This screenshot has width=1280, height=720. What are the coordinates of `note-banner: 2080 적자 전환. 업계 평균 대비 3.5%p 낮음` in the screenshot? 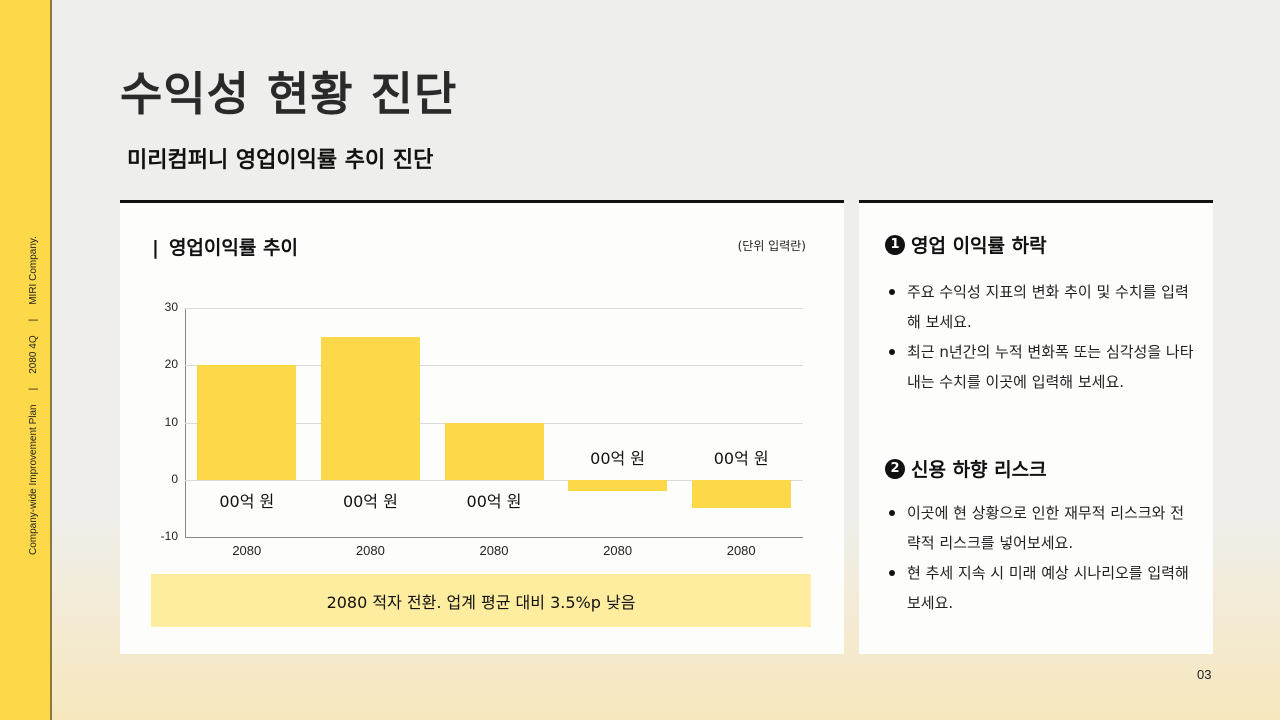 It's located at (481, 600).